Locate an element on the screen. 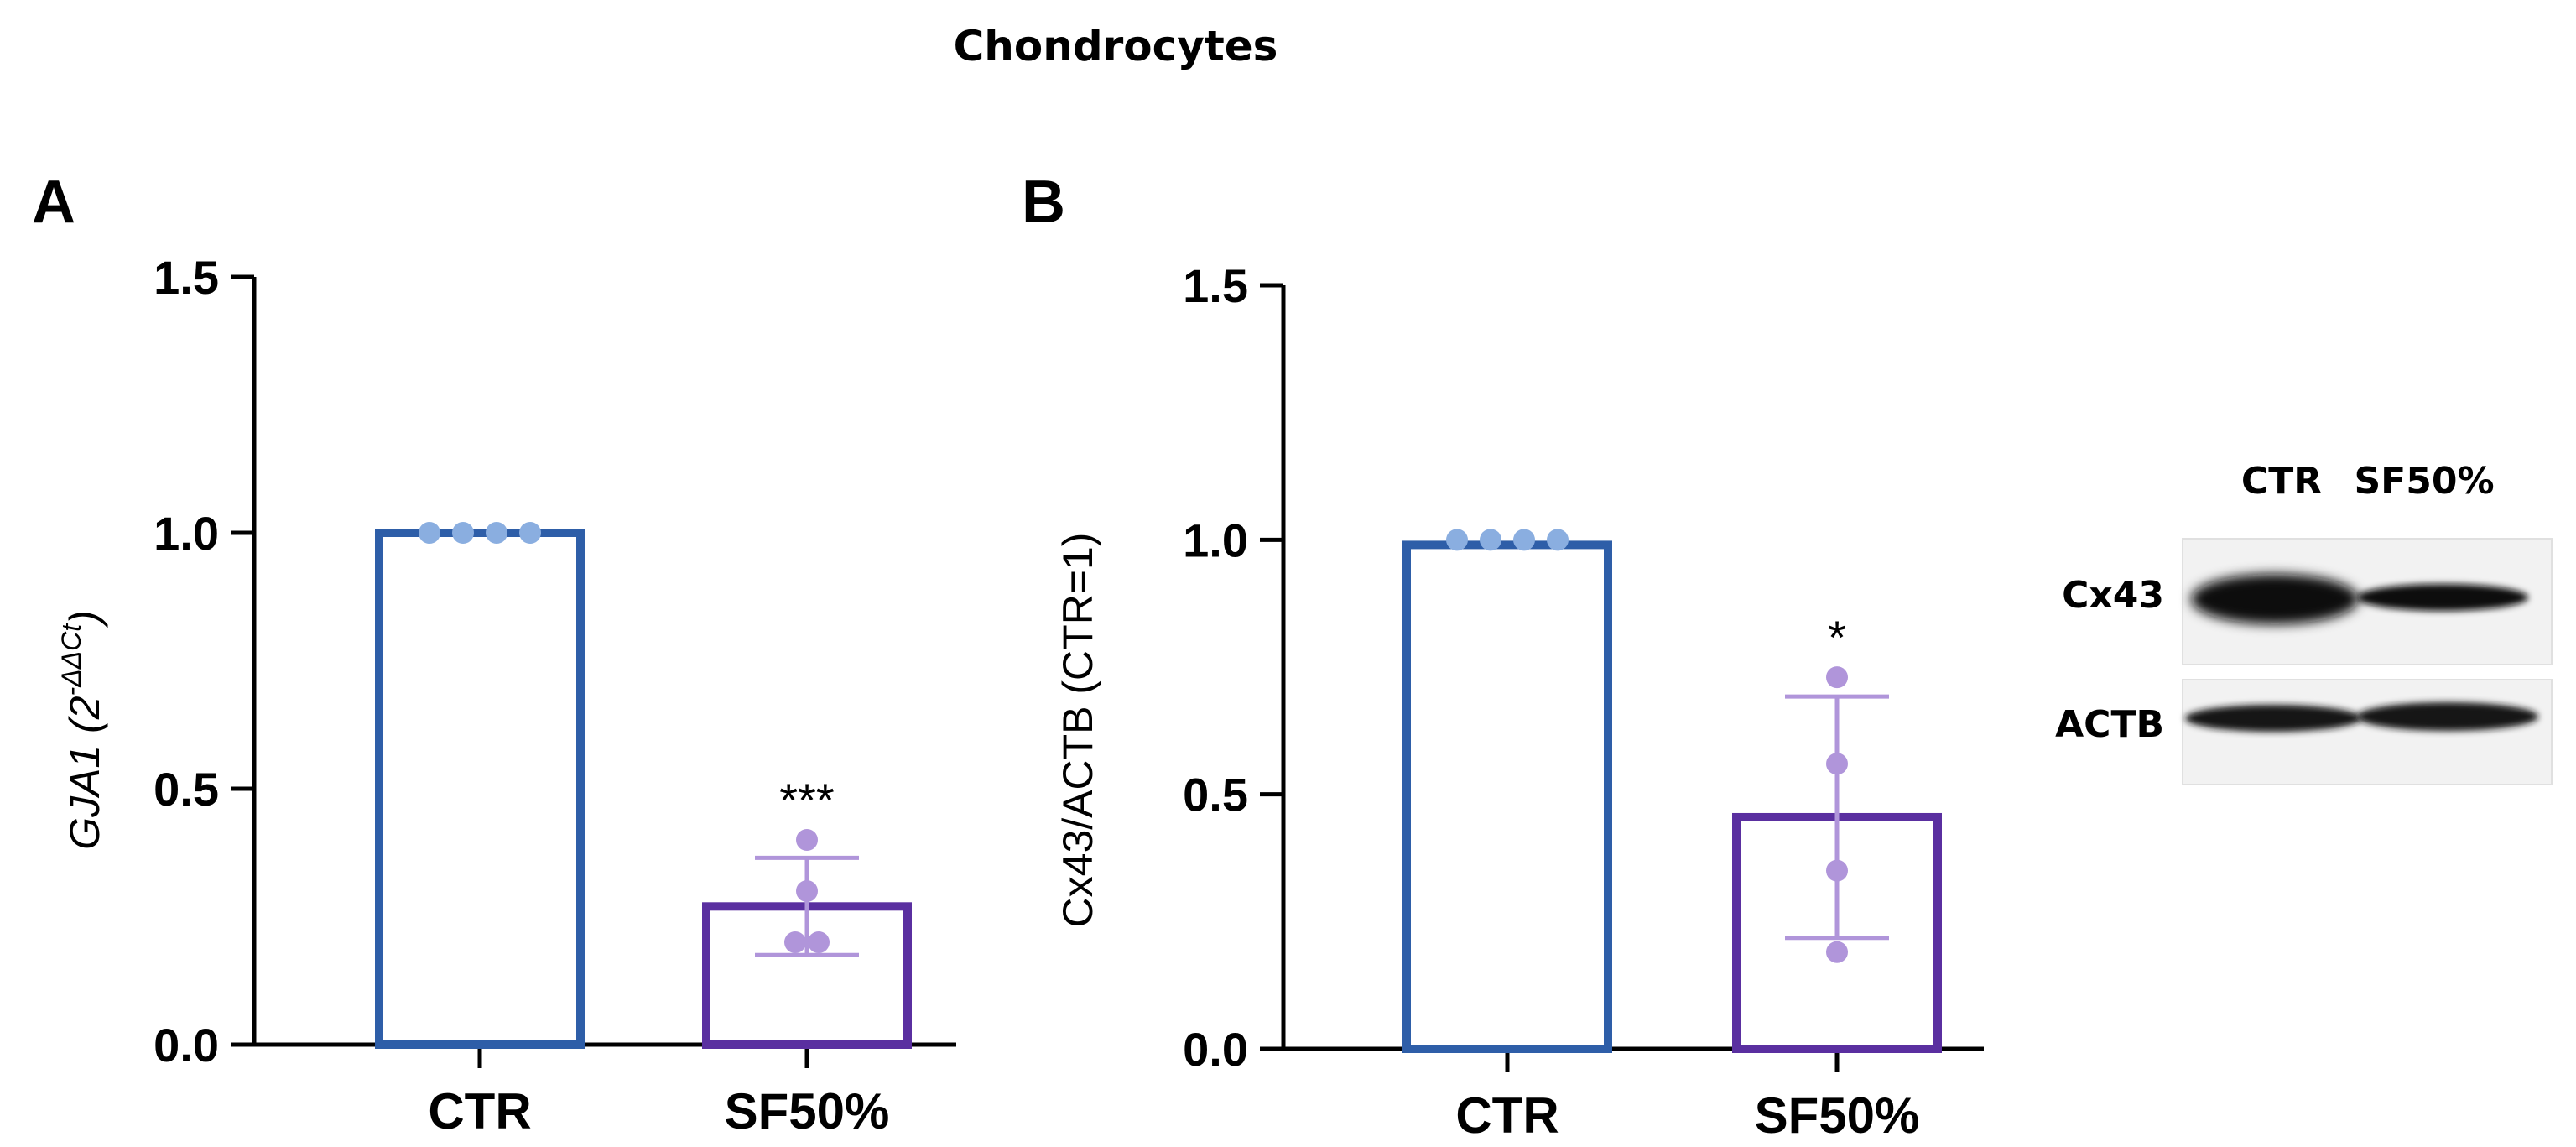 Image resolution: width=2576 pixels, height=1147 pixels. blot-row-cx43: Cx43 is located at coordinates (2113, 595).